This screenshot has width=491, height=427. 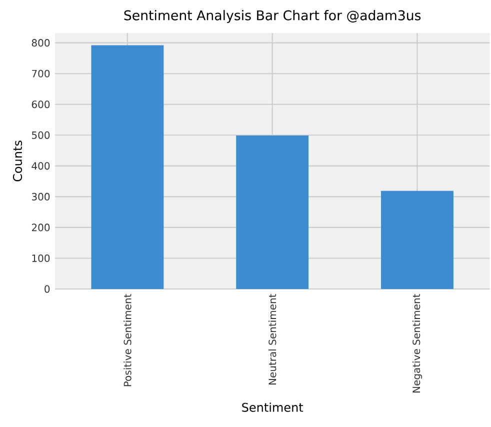 I want to click on y-tick-label: 700, so click(x=41, y=74).